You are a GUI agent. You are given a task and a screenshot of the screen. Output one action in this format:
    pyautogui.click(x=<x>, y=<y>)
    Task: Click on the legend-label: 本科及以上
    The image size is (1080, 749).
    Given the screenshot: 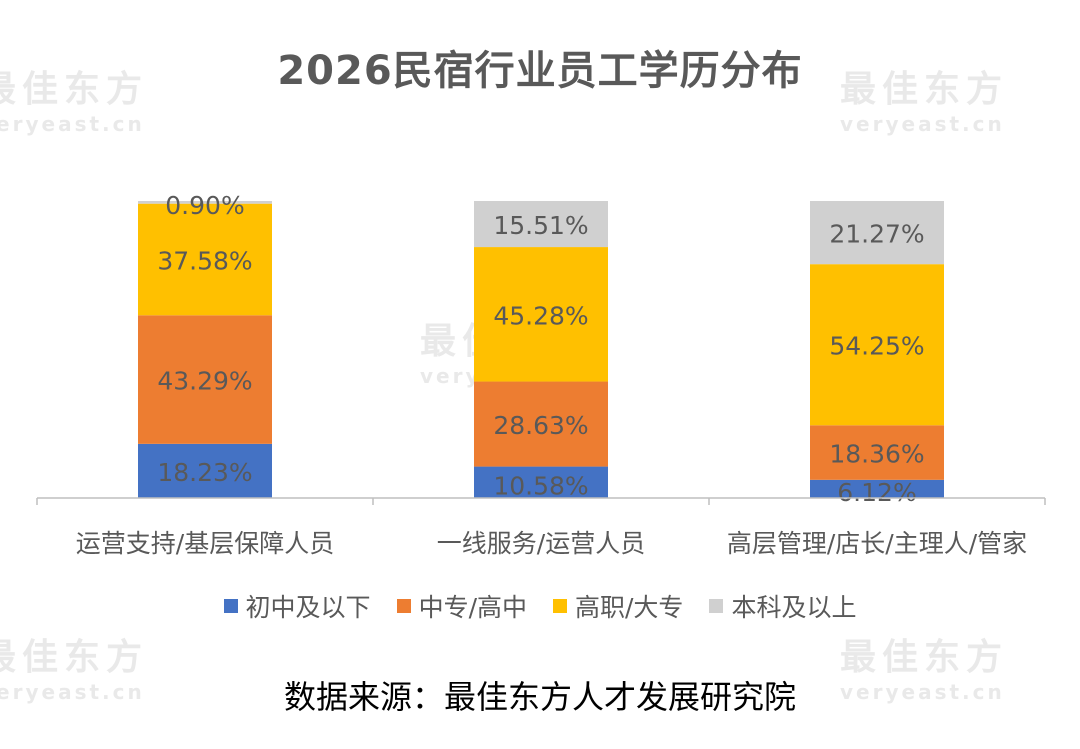 What is the action you would take?
    pyautogui.click(x=794, y=607)
    